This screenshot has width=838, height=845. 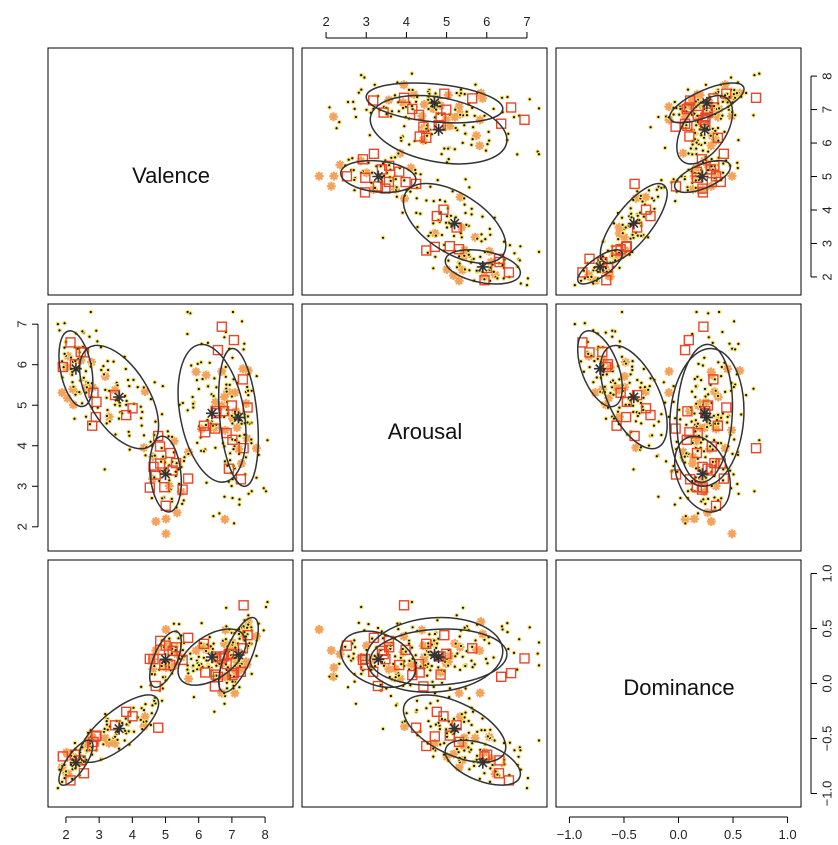 I want to click on panel-marks, so click(x=667, y=424).